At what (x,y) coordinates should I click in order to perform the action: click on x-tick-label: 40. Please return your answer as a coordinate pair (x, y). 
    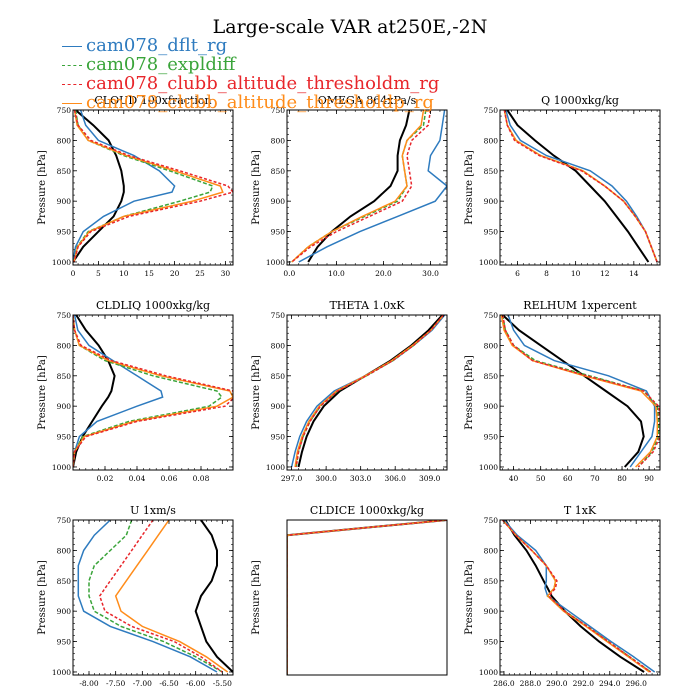
    Looking at the image, I should click on (514, 478).